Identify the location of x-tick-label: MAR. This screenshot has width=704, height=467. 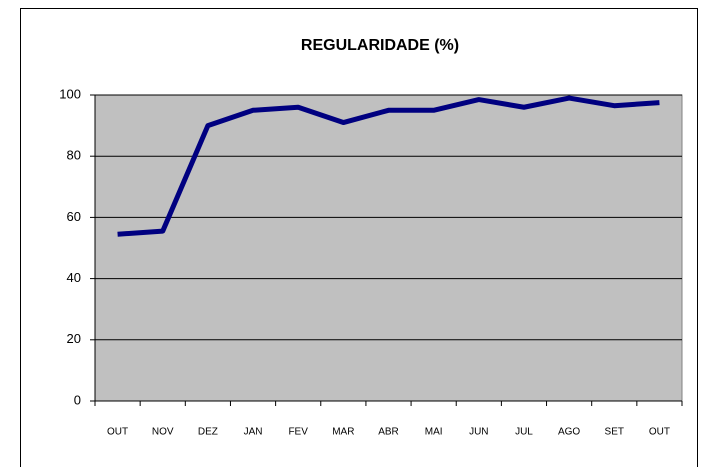
(343, 432).